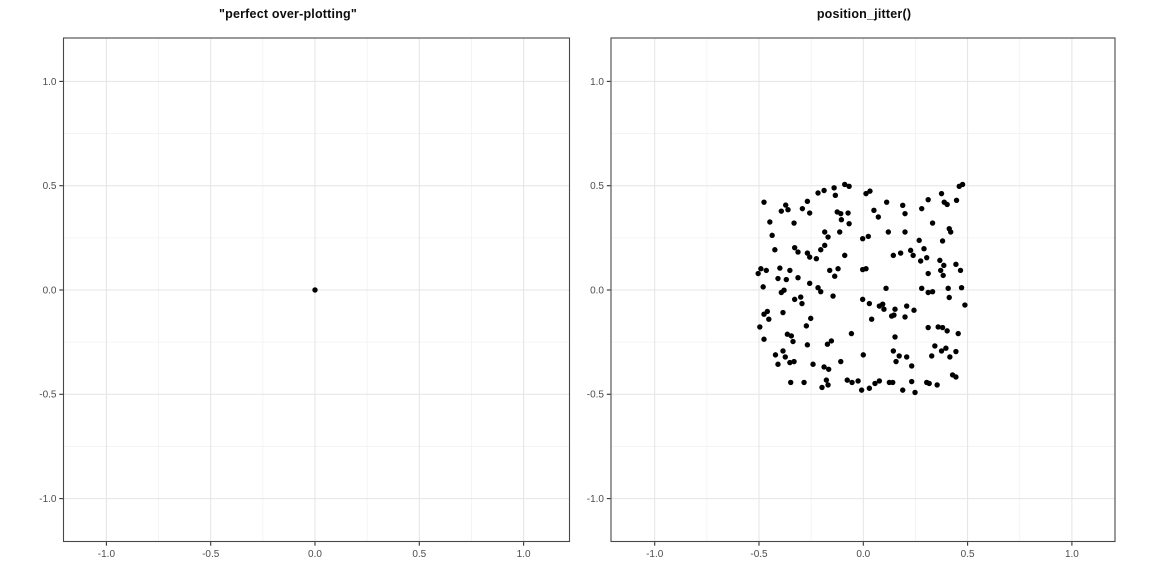  Describe the element at coordinates (597, 290) in the screenshot. I see `y-tick-label: 0.0` at that location.